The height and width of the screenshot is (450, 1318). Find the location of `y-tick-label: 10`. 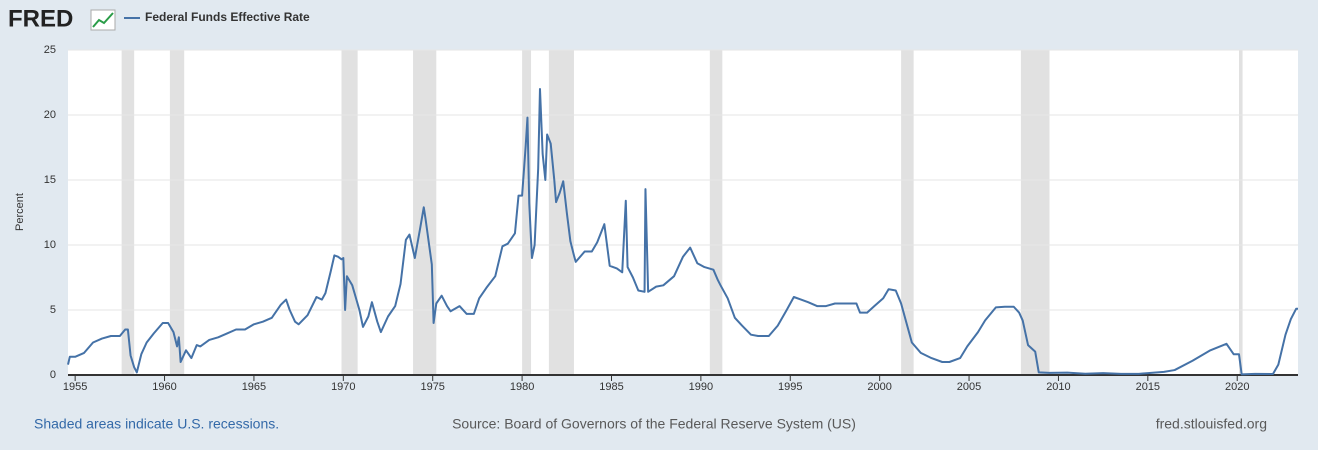

y-tick-label: 10 is located at coordinates (50, 245).